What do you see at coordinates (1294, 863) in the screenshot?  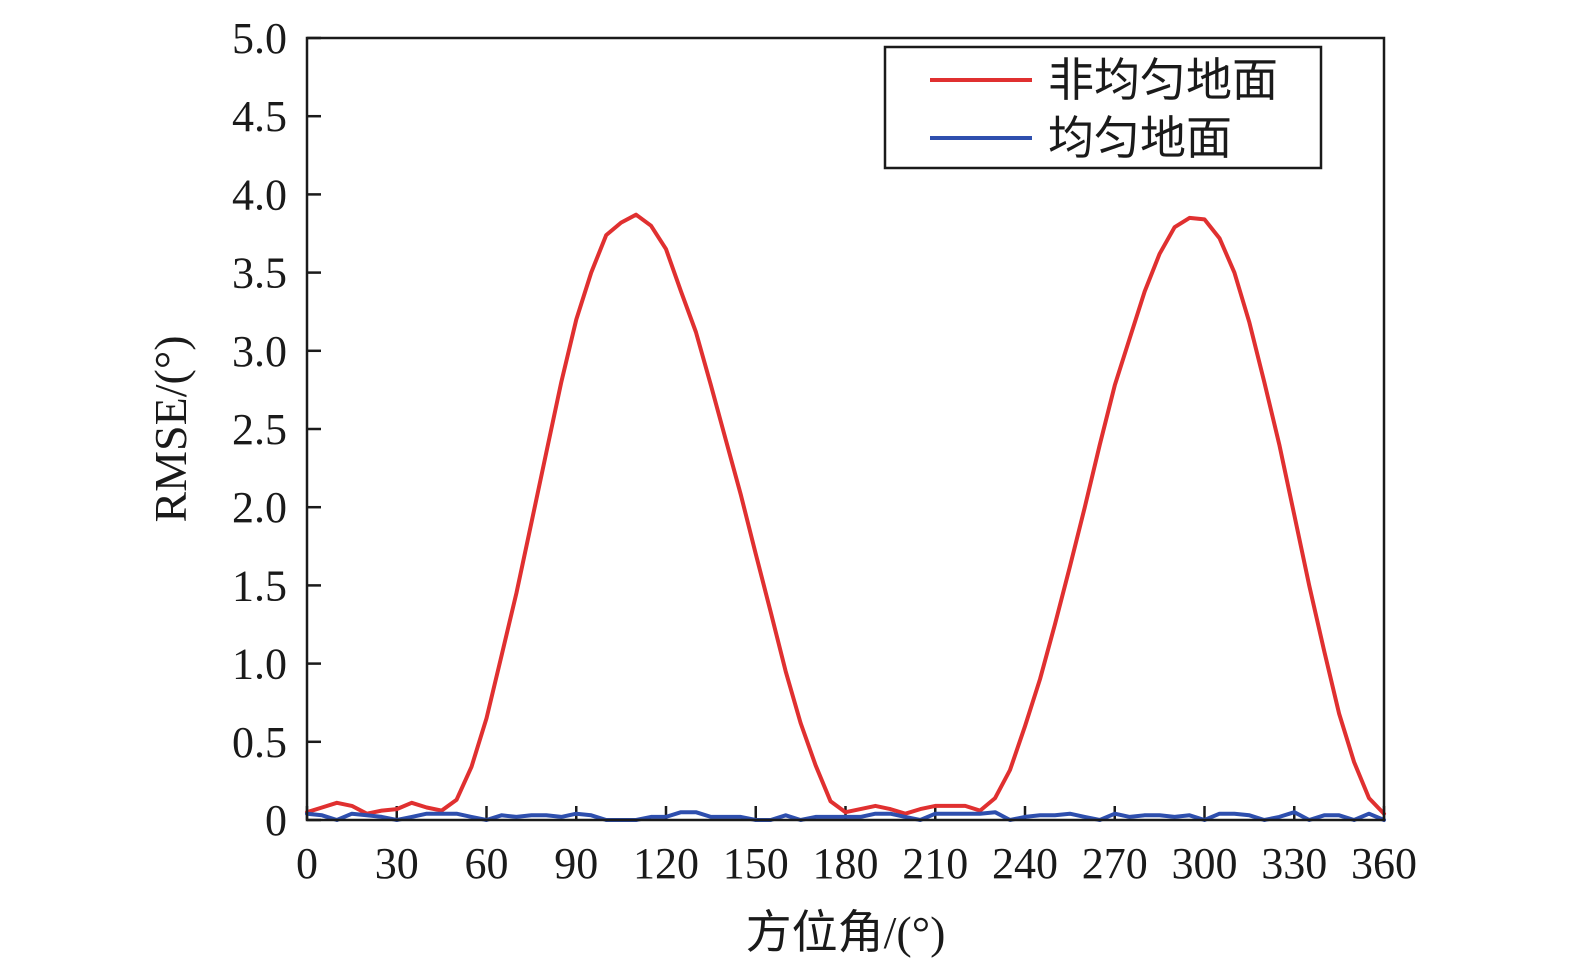 I see `x-tick-label: 330` at bounding box center [1294, 863].